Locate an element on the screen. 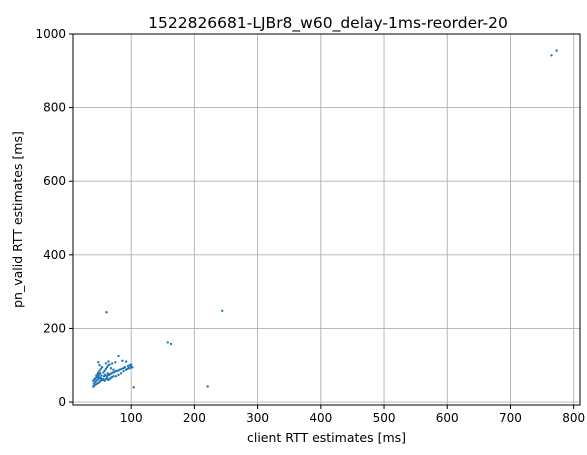 The width and height of the screenshot is (587, 455). x-tick-label: 700 is located at coordinates (510, 418).